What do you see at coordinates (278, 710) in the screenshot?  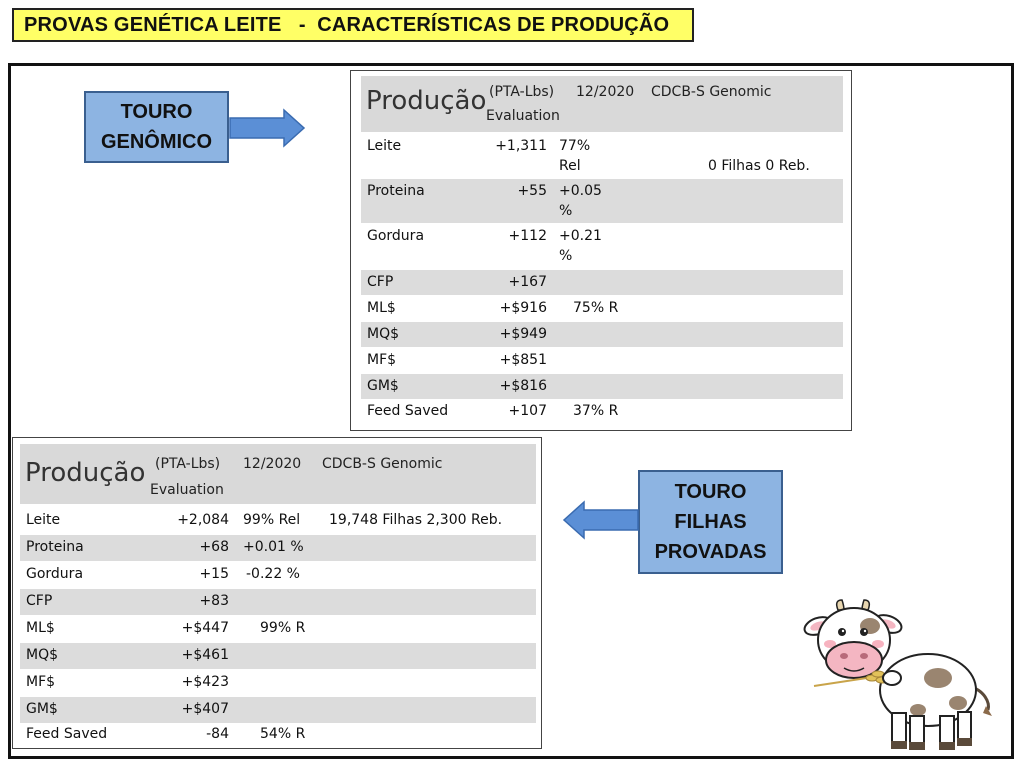 I see `table-row: GM$ +$407` at bounding box center [278, 710].